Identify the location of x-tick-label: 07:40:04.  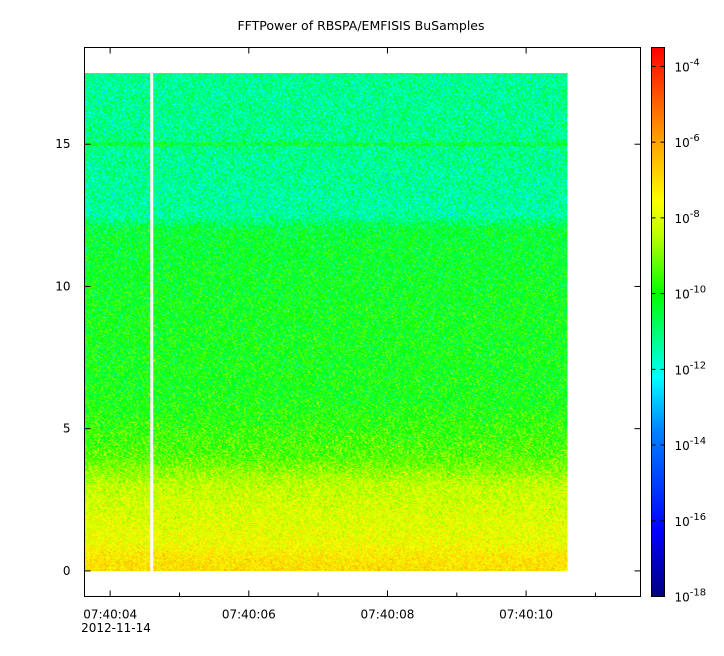
(110, 615).